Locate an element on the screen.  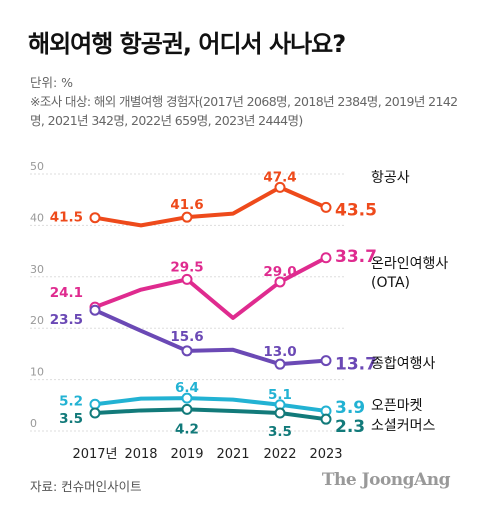
series-name-line: 온라인여행사 is located at coordinates (409, 264).